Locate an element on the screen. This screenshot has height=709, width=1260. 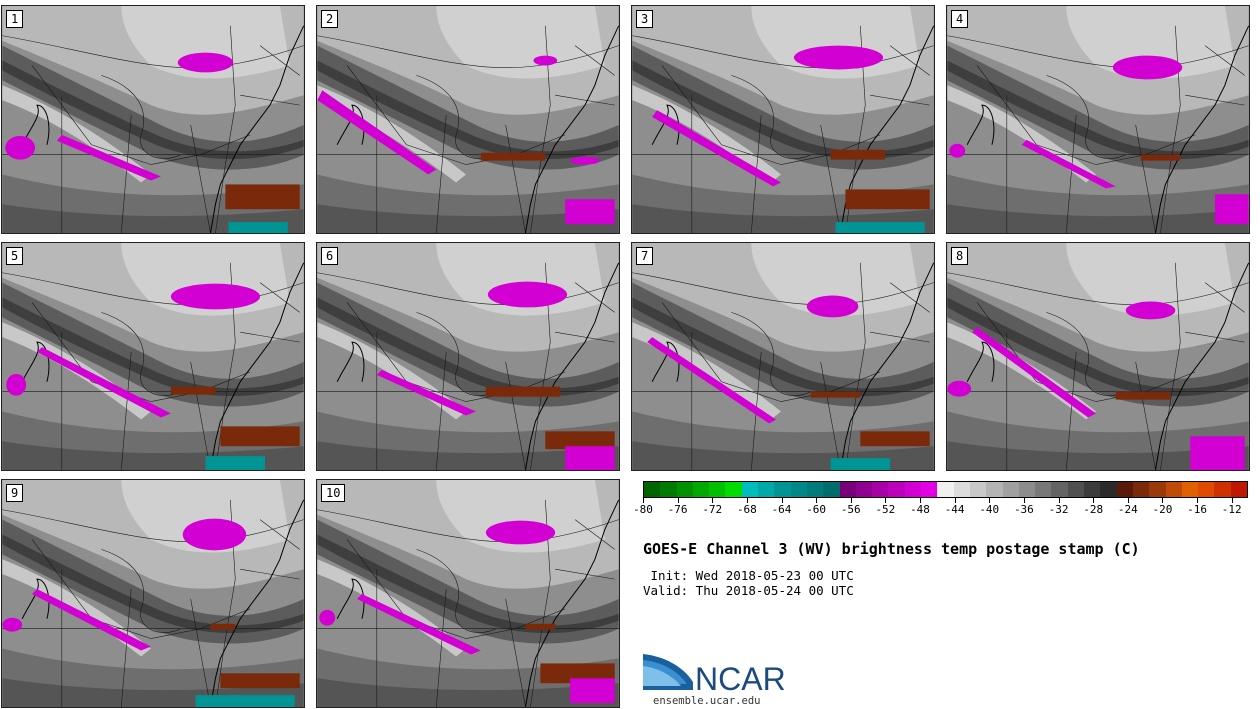
colorbar-tick-label: -24 is located at coordinates (1127, 509).